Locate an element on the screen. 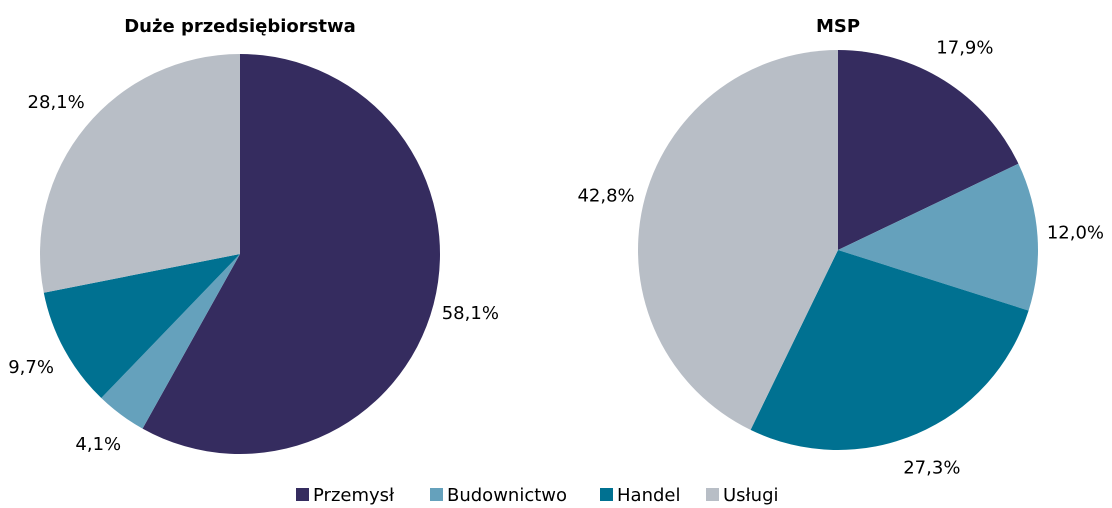 Image resolution: width=1112 pixels, height=508 pixels. legend-label: Budownictwo is located at coordinates (507, 495).